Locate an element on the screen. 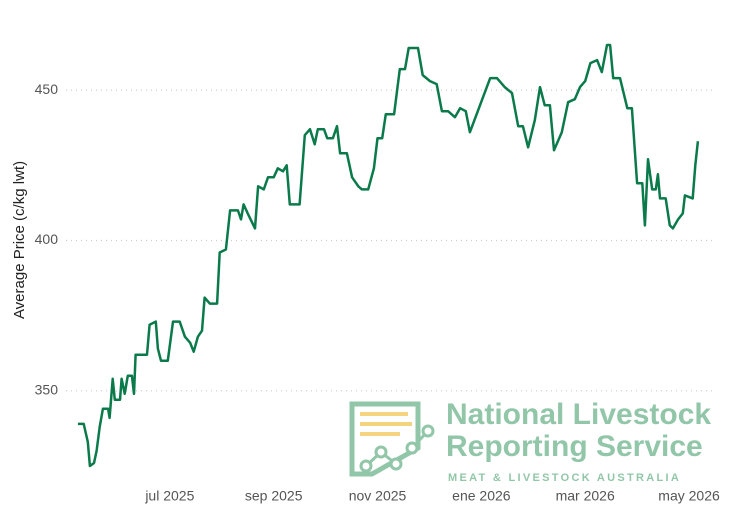  x-tick-label: ene 2026 is located at coordinates (481, 496).